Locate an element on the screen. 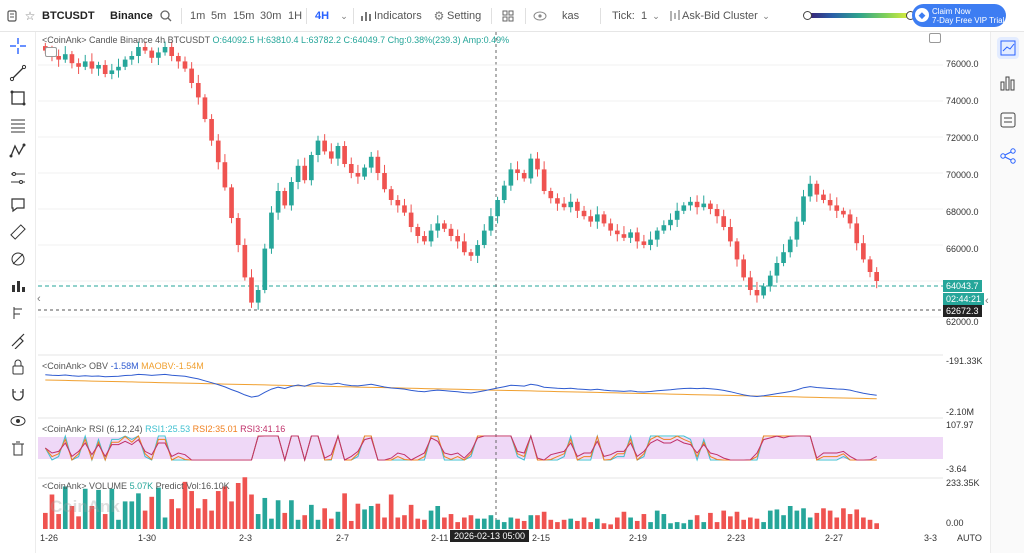 This screenshot has height=553, width=1024. gear-icon: ⚙ is located at coordinates (439, 16).